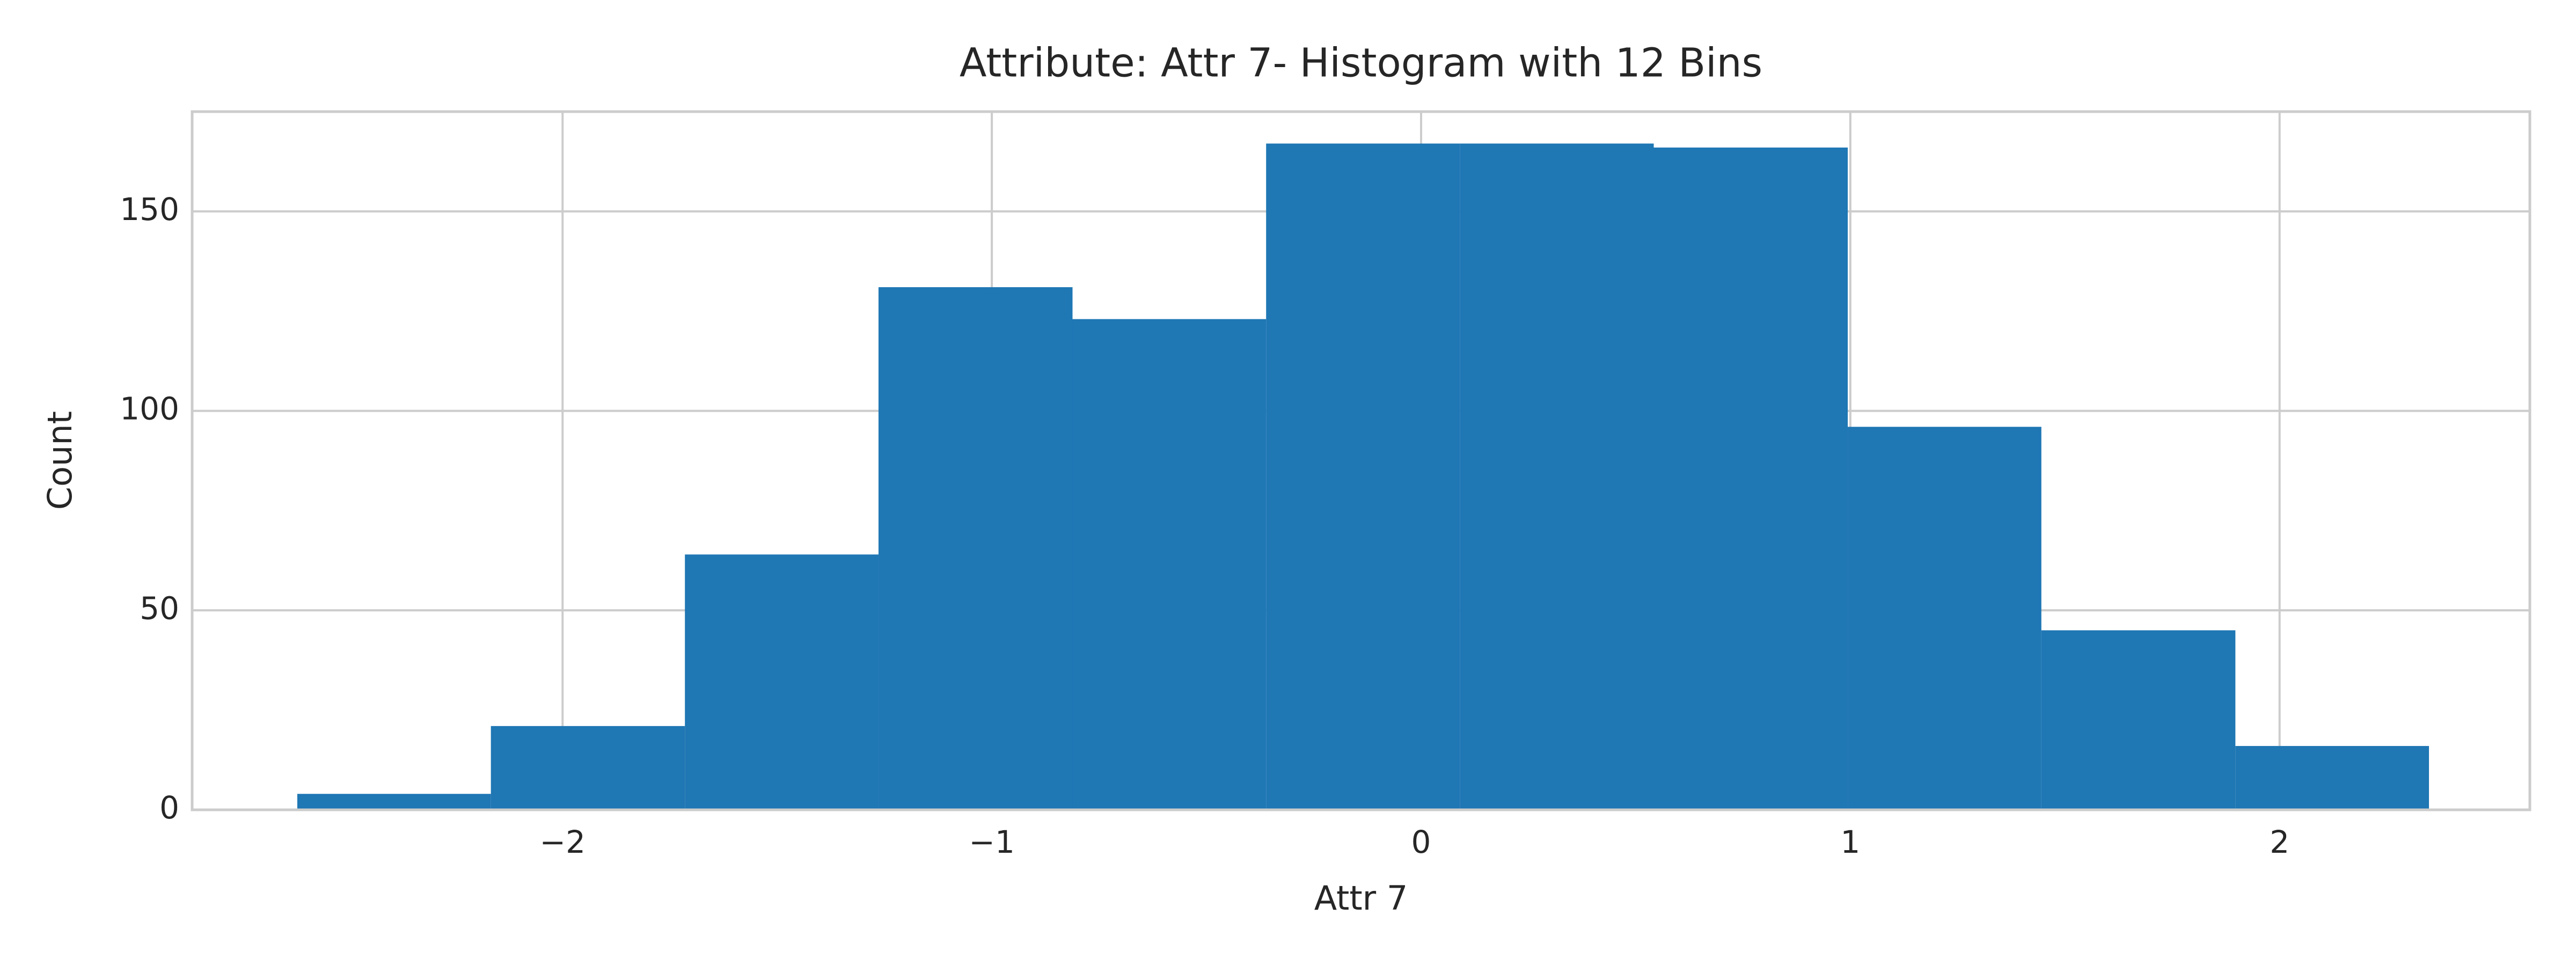 The width and height of the screenshot is (2576, 966). Describe the element at coordinates (2279, 842) in the screenshot. I see `x-tick-label: 2` at that location.